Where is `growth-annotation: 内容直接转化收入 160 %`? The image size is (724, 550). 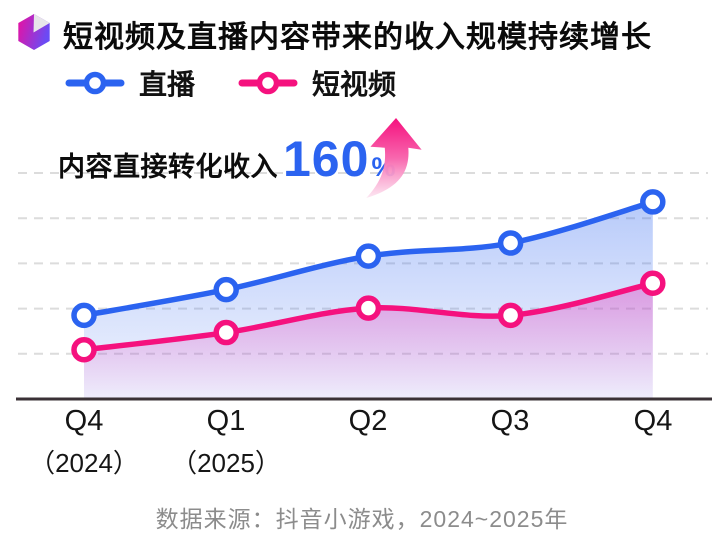
growth-annotation: 内容直接转化收入 160 % is located at coordinates (240, 158).